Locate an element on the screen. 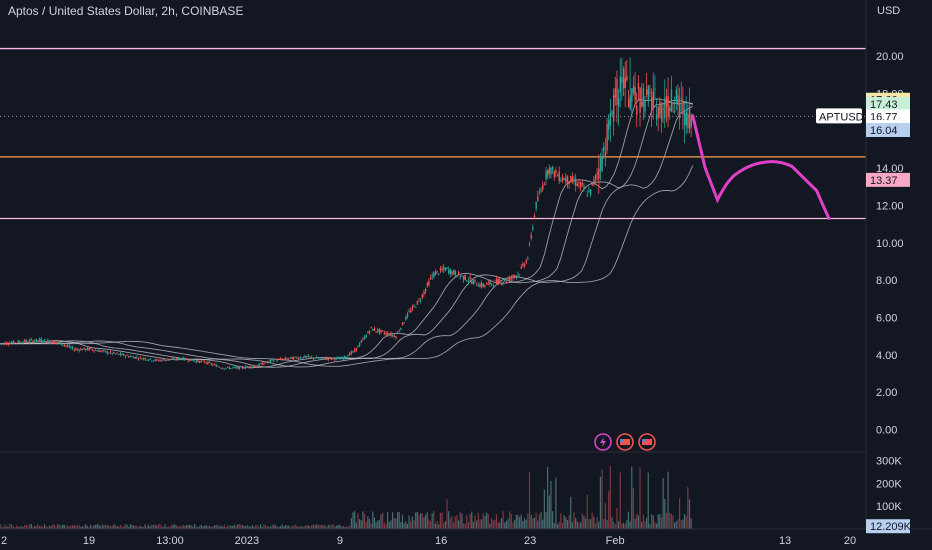  price-tick-label: 8.00 is located at coordinates (886, 281).